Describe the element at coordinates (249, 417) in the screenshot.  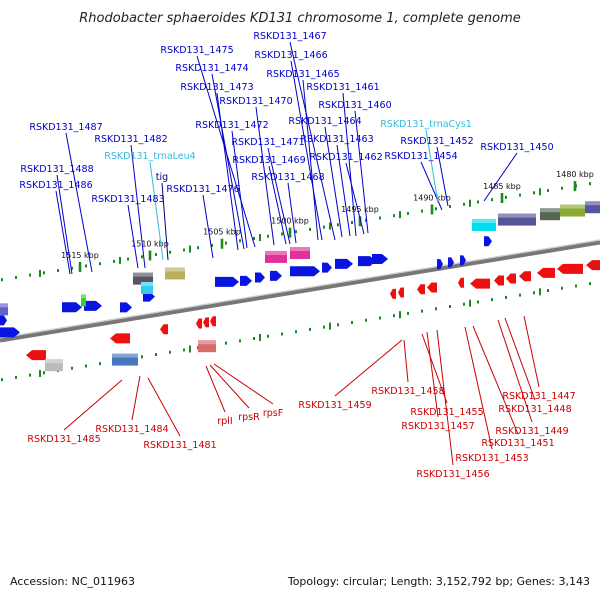
I see `gene-label-rpsr: rpsR` at that location.